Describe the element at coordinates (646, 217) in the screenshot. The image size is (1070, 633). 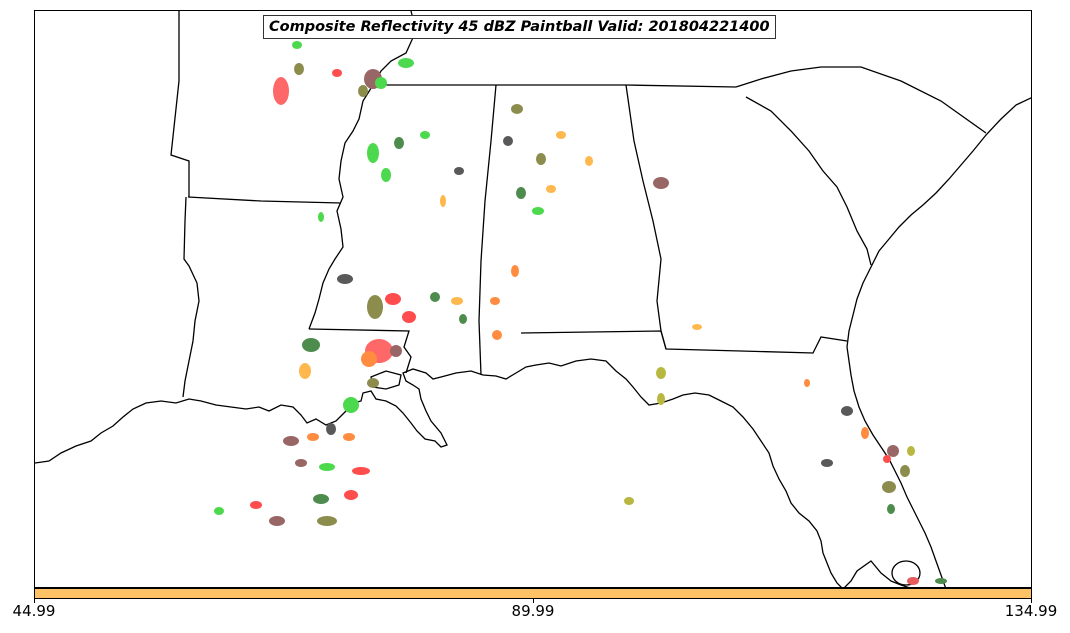
I see `al-ga-border` at that location.